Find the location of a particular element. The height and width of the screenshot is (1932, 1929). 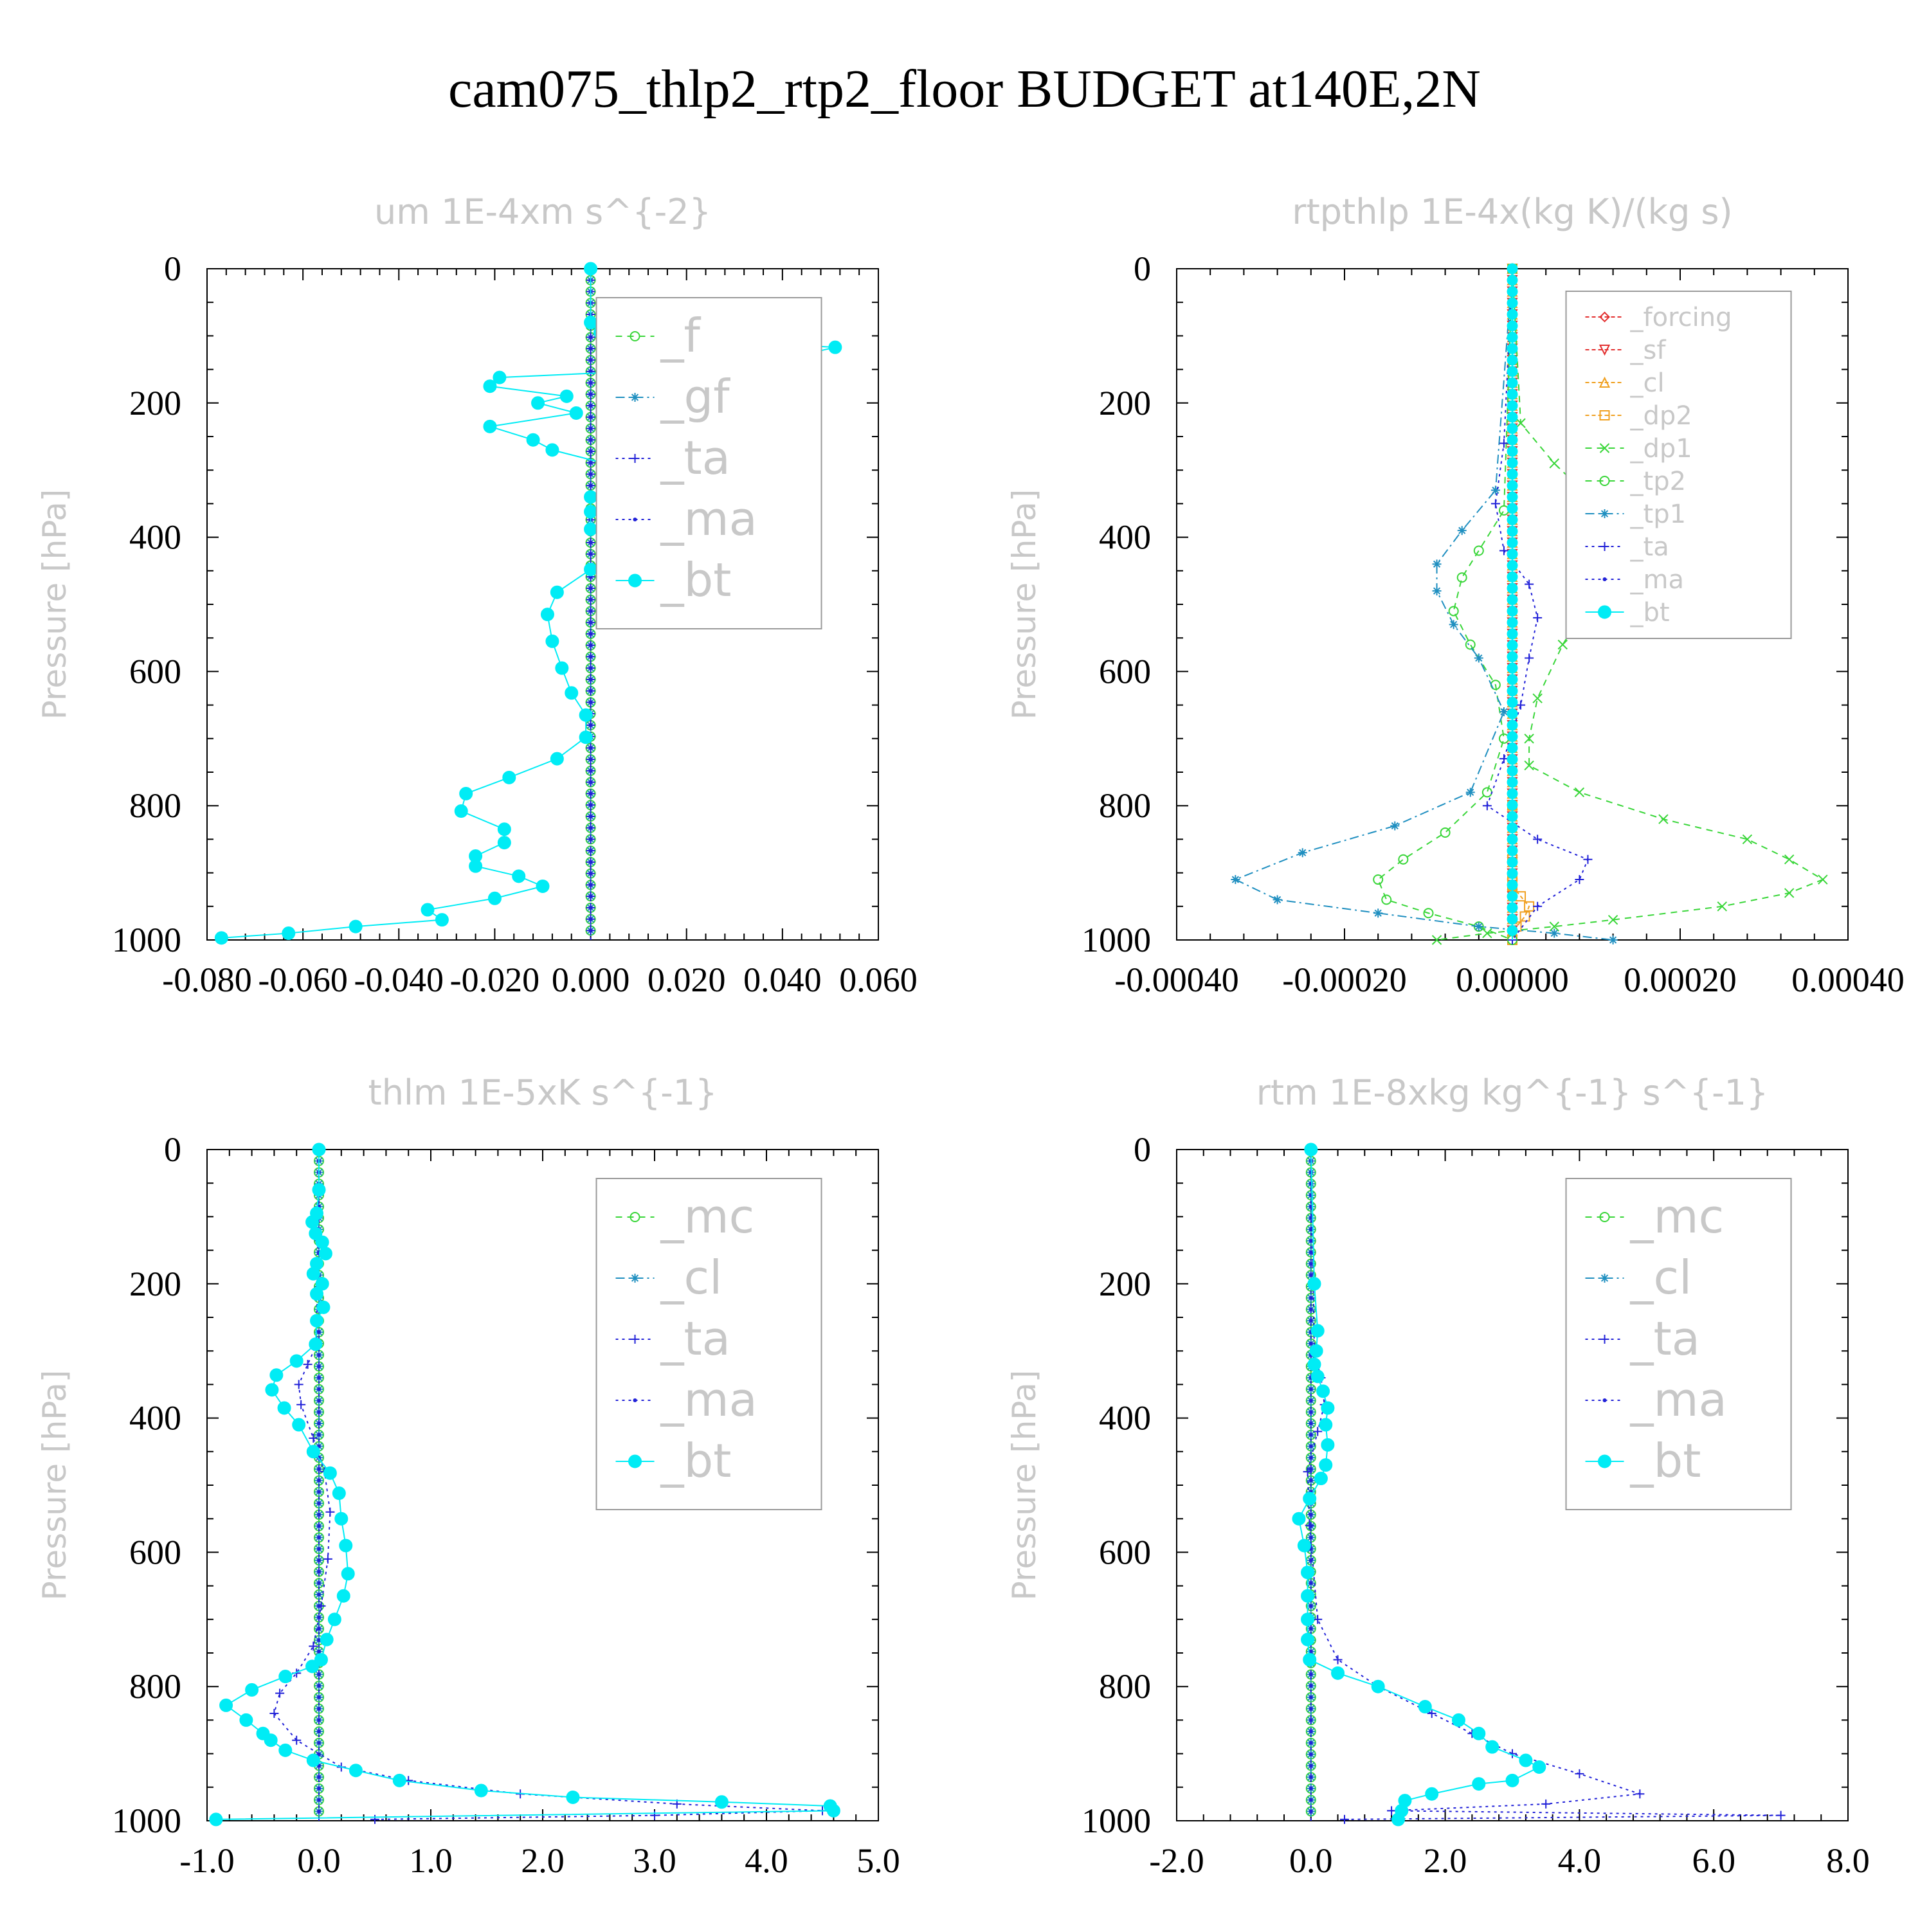

x-tick-label: 3.0 is located at coordinates (654, 1860).